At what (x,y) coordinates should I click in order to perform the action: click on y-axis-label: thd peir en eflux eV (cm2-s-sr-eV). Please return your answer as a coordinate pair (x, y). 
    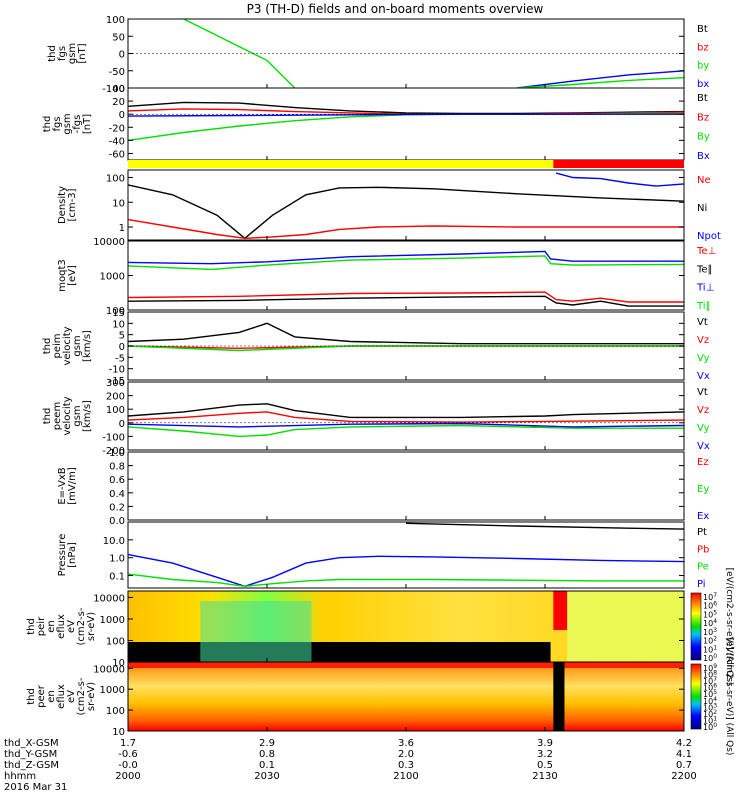
    Looking at the image, I should click on (61, 626).